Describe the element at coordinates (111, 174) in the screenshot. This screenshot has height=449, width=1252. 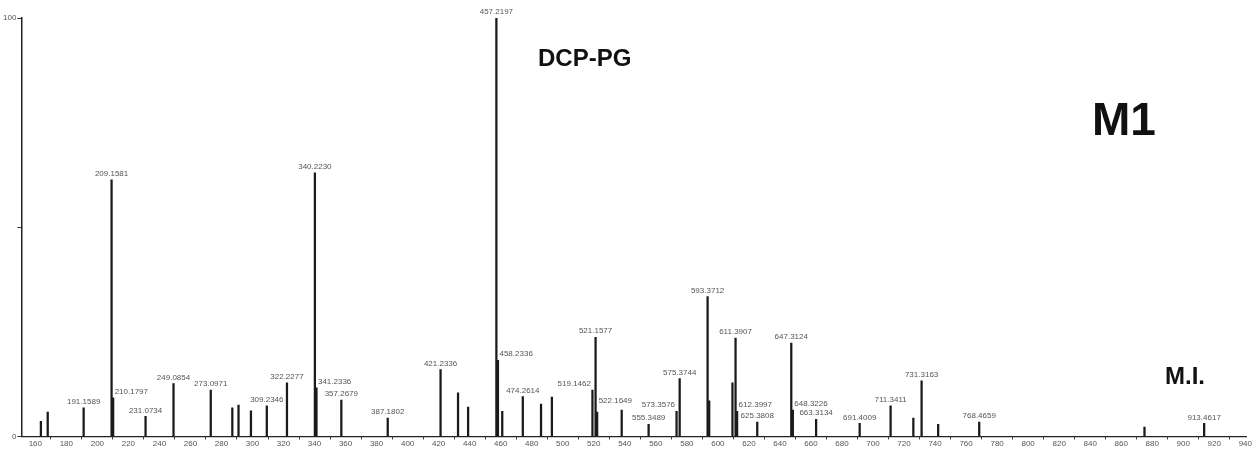
I see `annotation: 209.1581` at that location.